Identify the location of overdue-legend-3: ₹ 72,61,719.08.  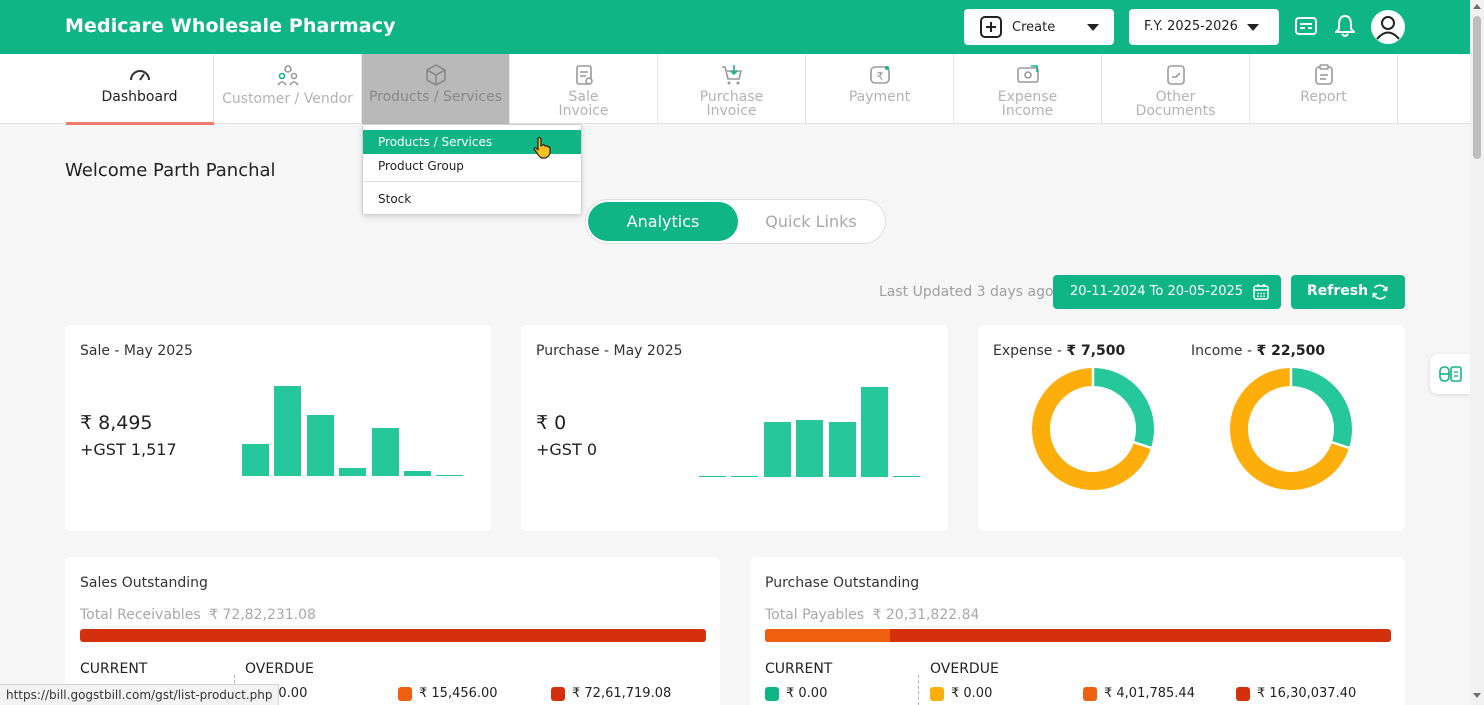
(611, 693).